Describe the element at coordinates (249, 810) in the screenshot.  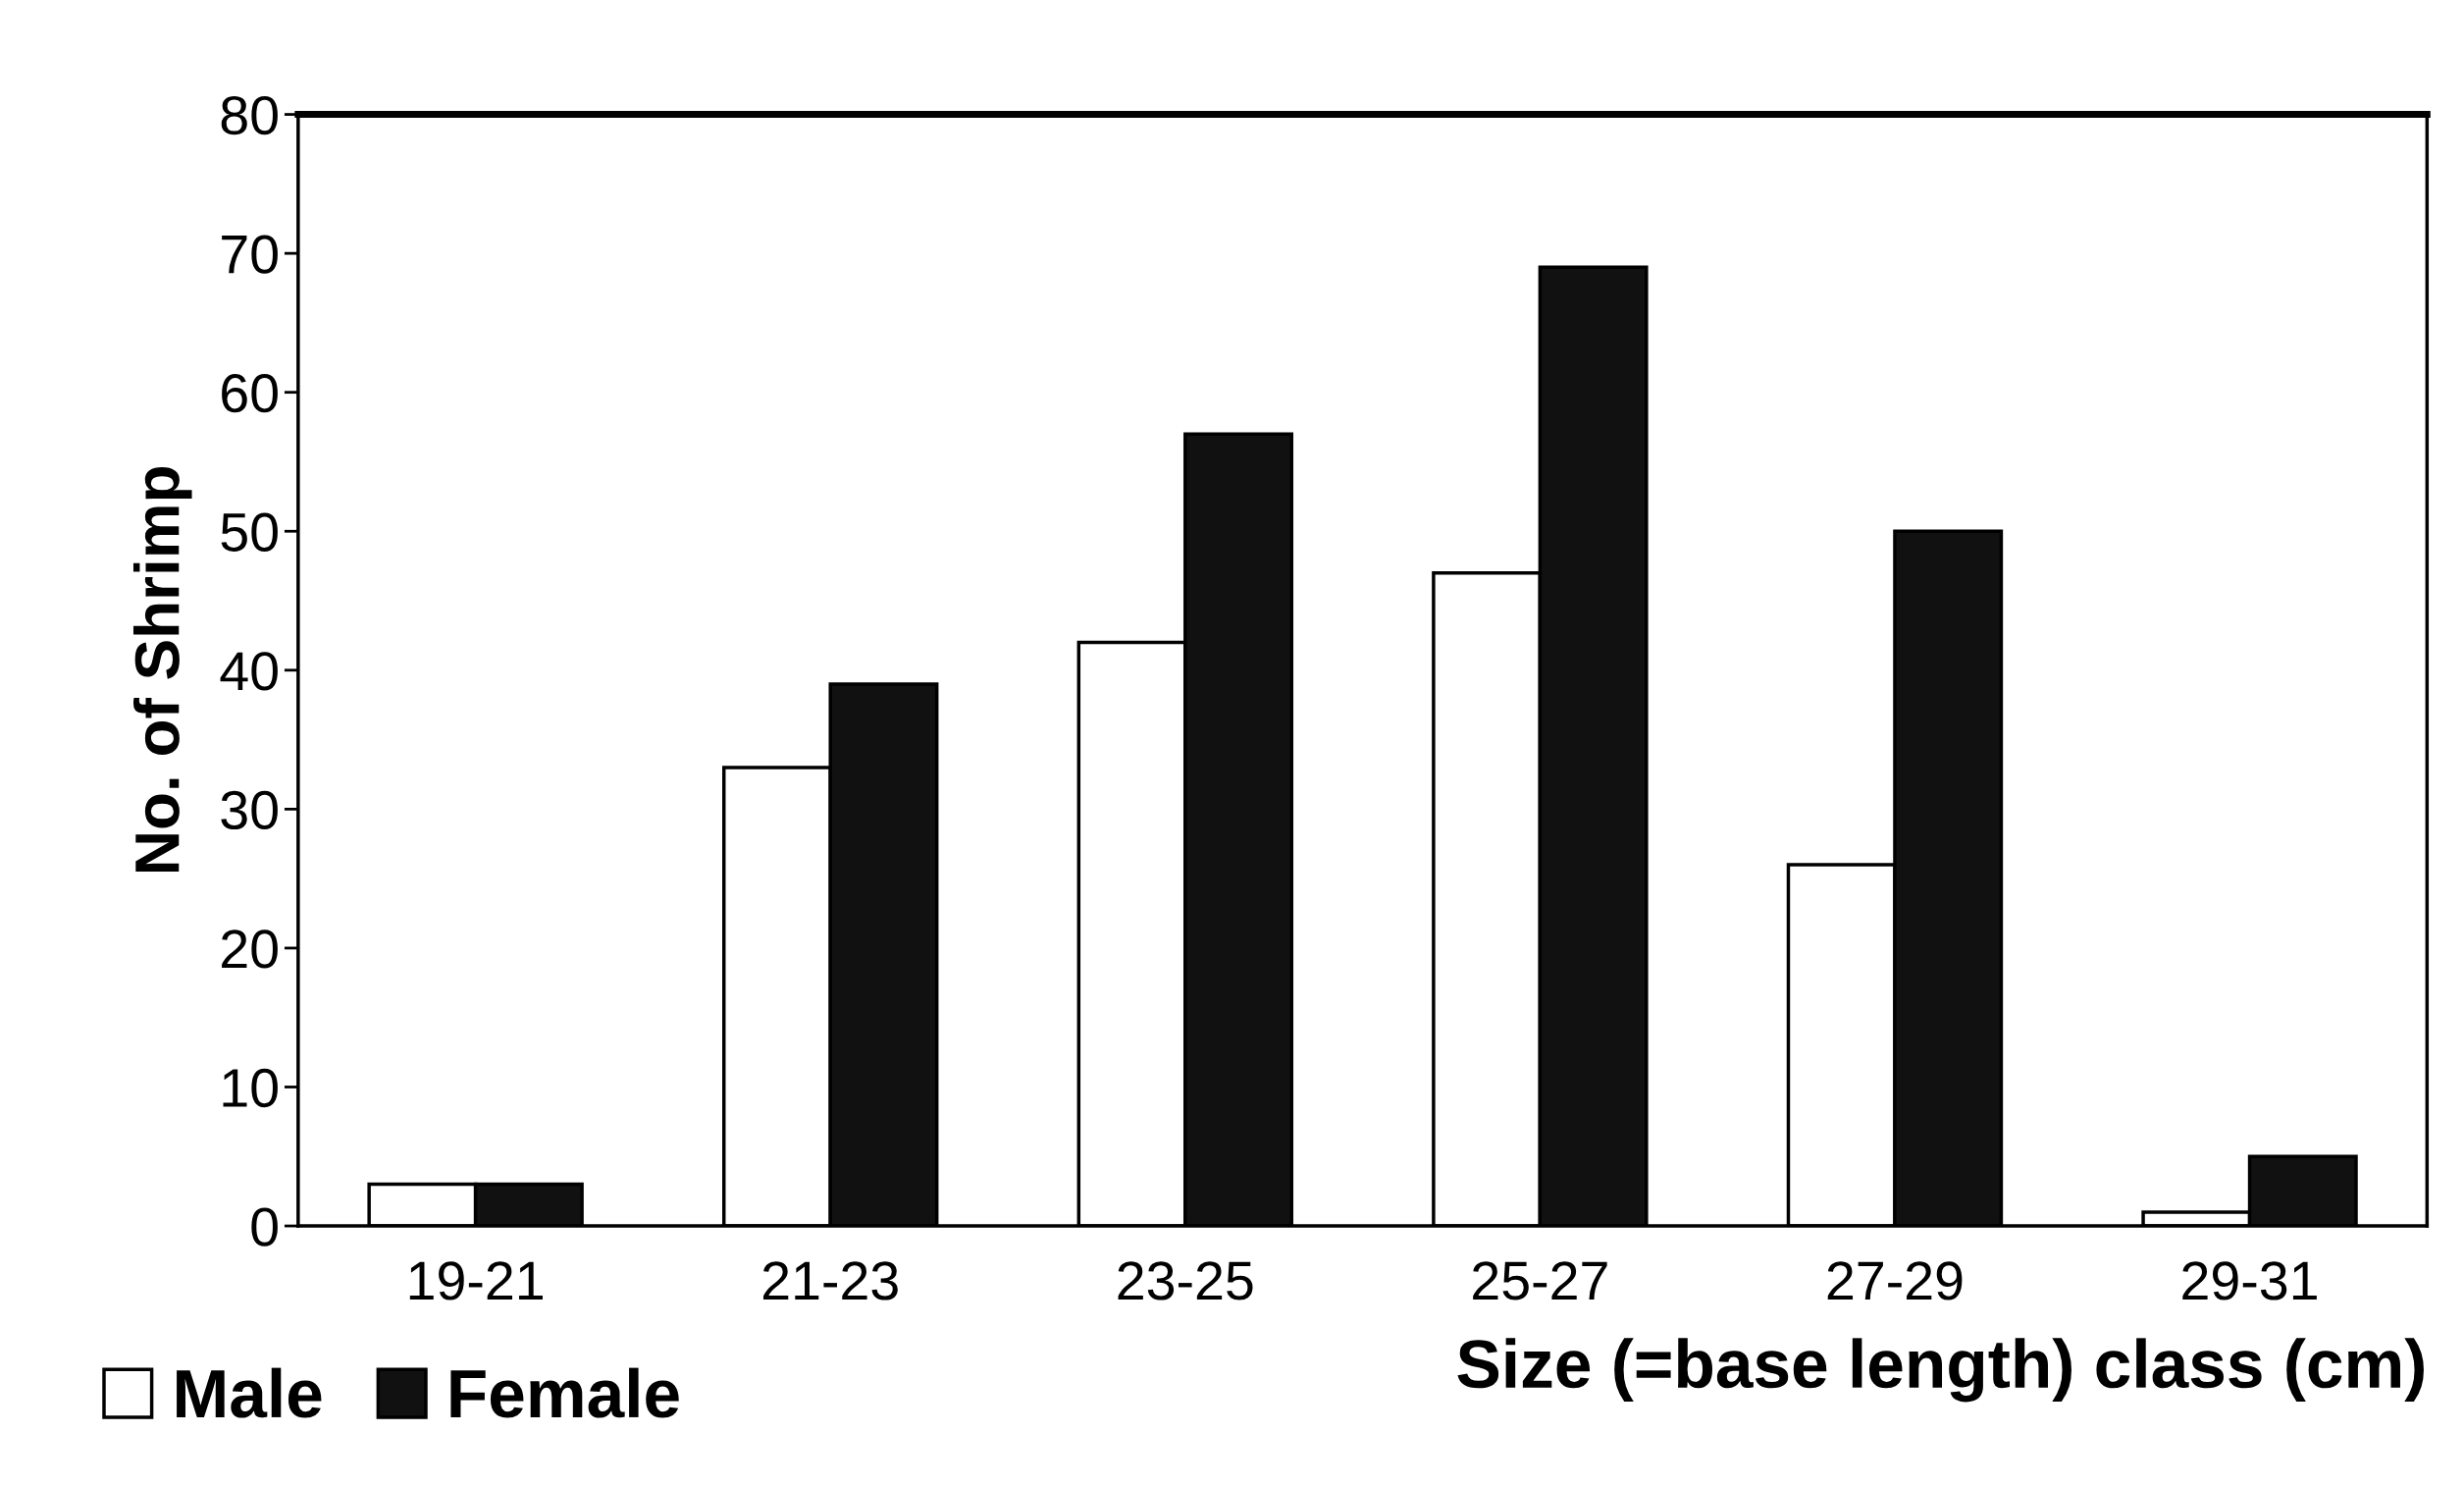
I see `y-tick-label: 30` at that location.